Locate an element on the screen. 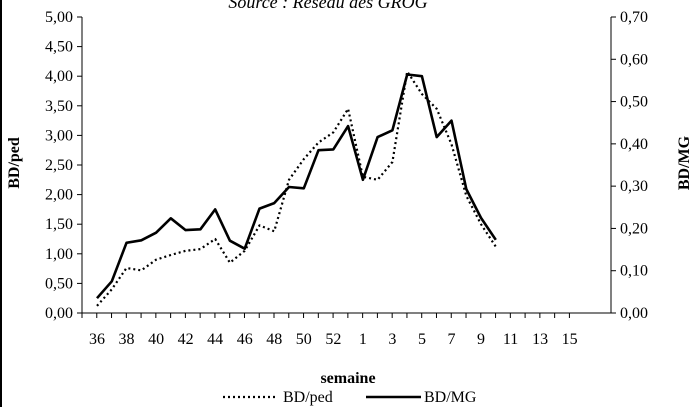  legend-label-bd-ped: BD/ped is located at coordinates (308, 397).